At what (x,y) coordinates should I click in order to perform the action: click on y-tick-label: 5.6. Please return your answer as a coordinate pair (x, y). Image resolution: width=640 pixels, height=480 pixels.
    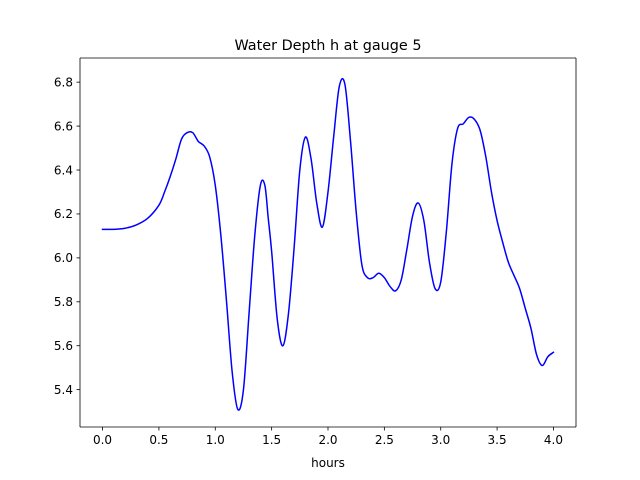
    Looking at the image, I should click on (63, 346).